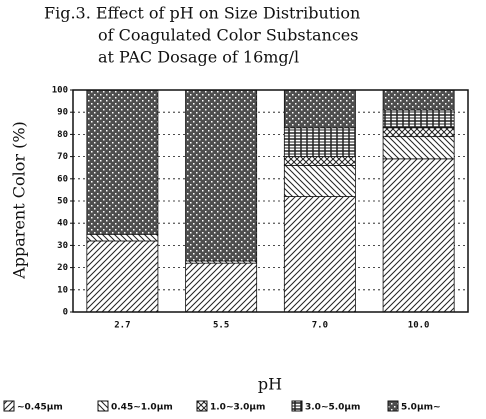  What do you see at coordinates (62, 179) in the screenshot?
I see `y-tick-label: 60` at bounding box center [62, 179].